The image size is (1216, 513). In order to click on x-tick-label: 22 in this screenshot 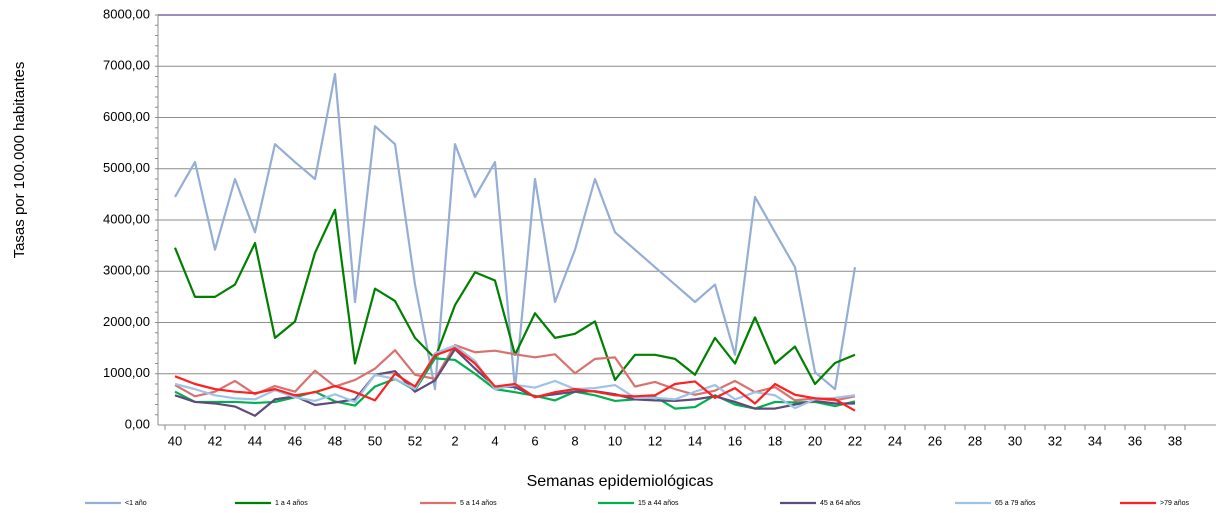, I will do `click(855, 440)`.